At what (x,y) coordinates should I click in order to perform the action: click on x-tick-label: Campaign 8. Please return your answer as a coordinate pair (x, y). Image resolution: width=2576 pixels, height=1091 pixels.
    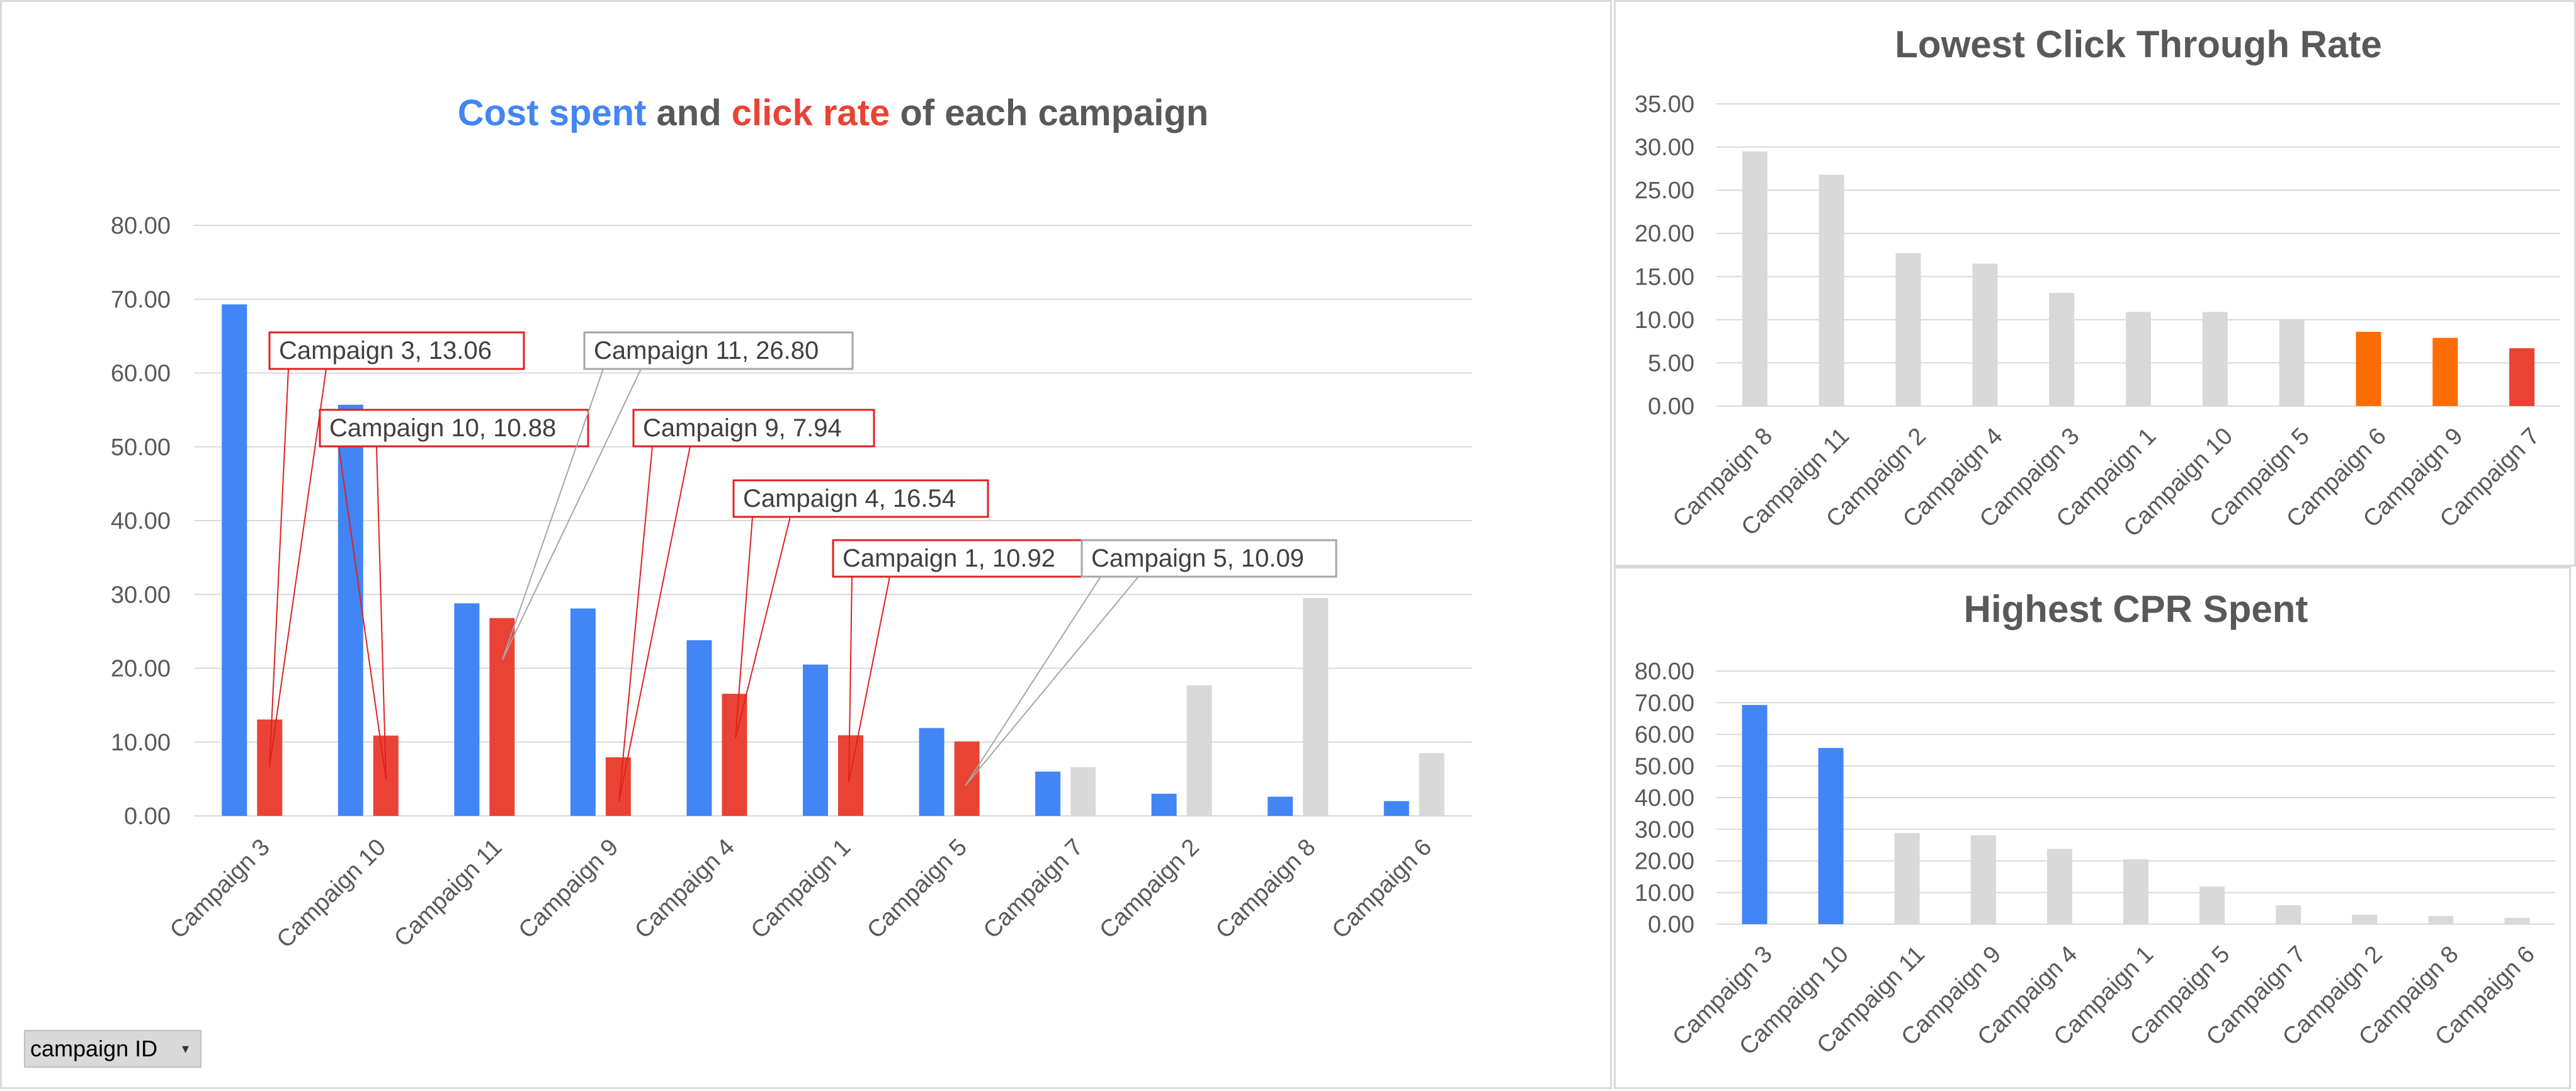
    Looking at the image, I should click on (1266, 889).